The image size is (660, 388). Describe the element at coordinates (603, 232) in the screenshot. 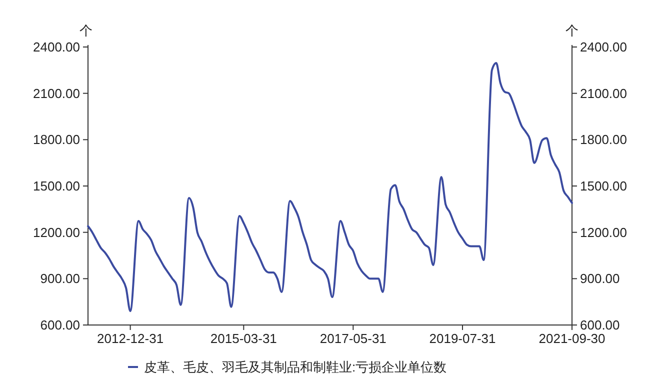

I see `y2-tick-label: 1200.00` at that location.